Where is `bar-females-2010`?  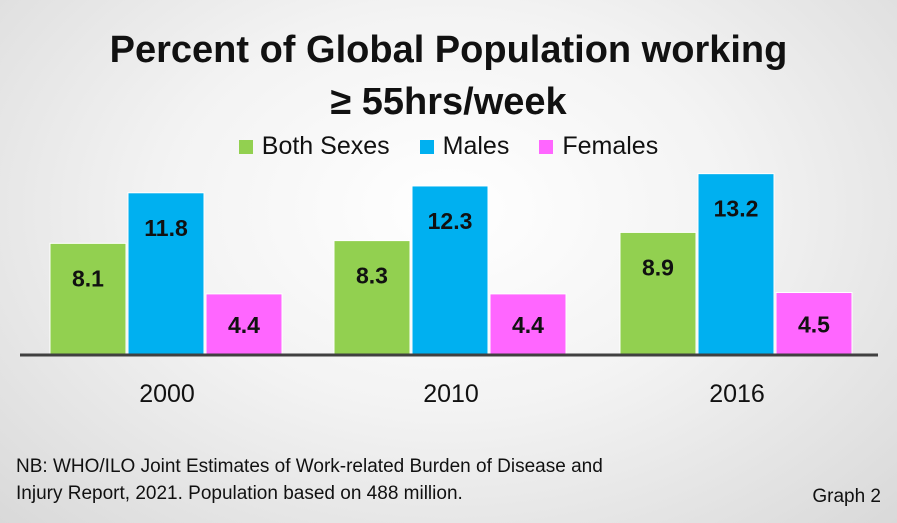 bar-females-2010 is located at coordinates (528, 324).